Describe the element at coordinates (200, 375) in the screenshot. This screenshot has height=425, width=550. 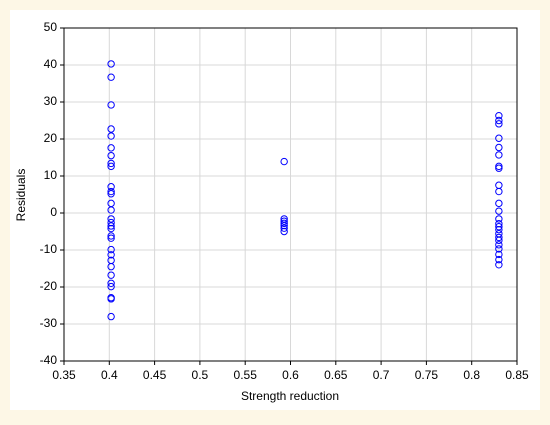
I see `x-tick-label: 0.5` at that location.